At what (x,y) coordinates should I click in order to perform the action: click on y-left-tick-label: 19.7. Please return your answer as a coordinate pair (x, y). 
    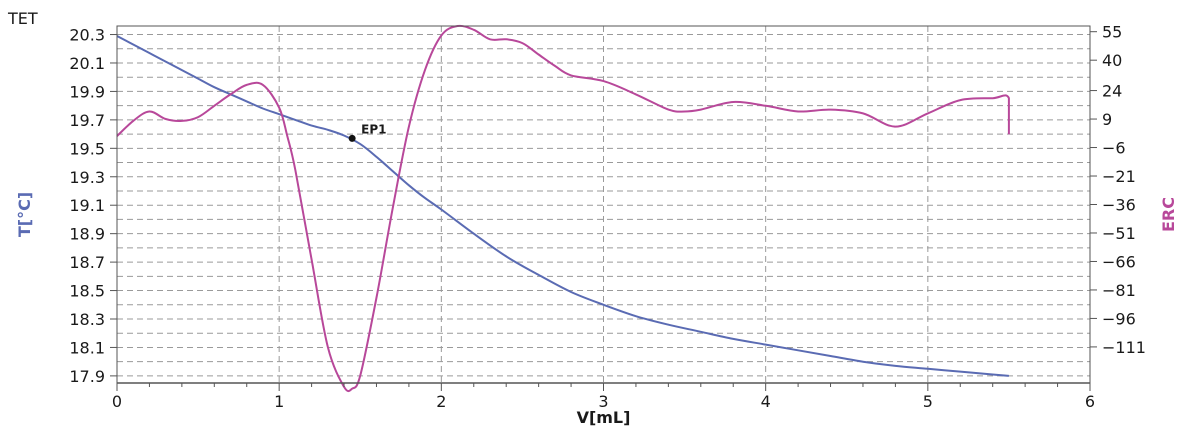
    Looking at the image, I should click on (87, 120).